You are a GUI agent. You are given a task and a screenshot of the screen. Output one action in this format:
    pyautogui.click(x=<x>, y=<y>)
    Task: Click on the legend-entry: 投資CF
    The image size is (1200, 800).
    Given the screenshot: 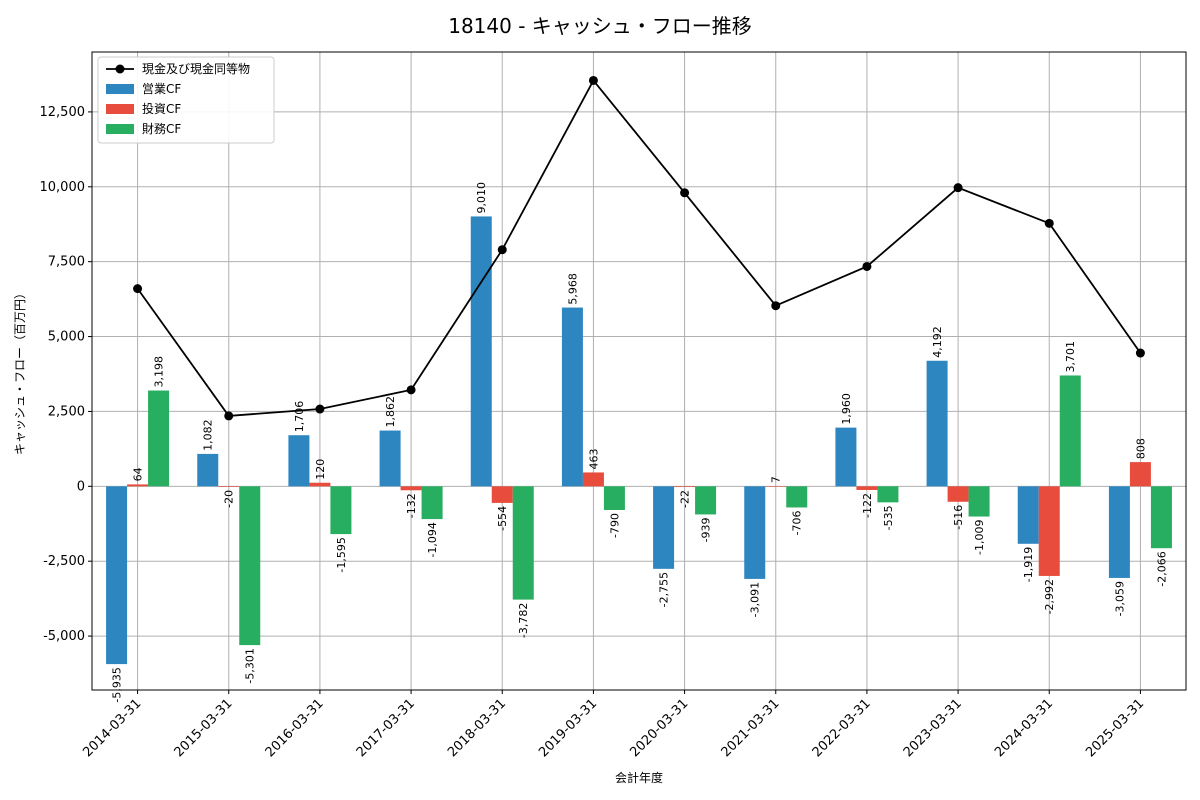 What is the action you would take?
    pyautogui.click(x=161, y=108)
    